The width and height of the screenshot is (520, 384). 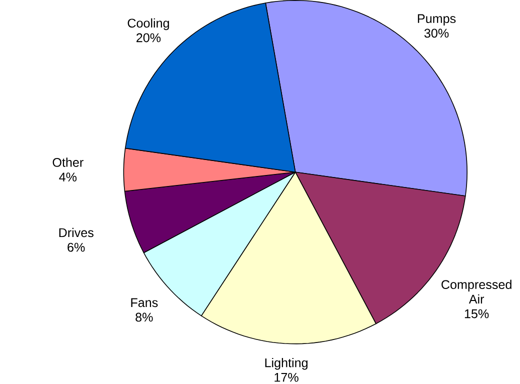 What do you see at coordinates (144, 317) in the screenshot?
I see `data-label: 8%` at bounding box center [144, 317].